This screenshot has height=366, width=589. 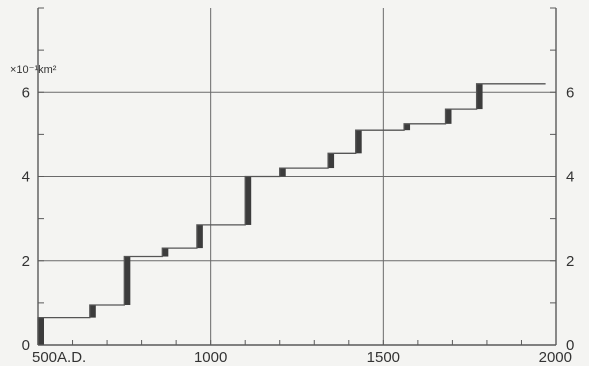 I want to click on x-tick-label: 1000, so click(x=210, y=357).